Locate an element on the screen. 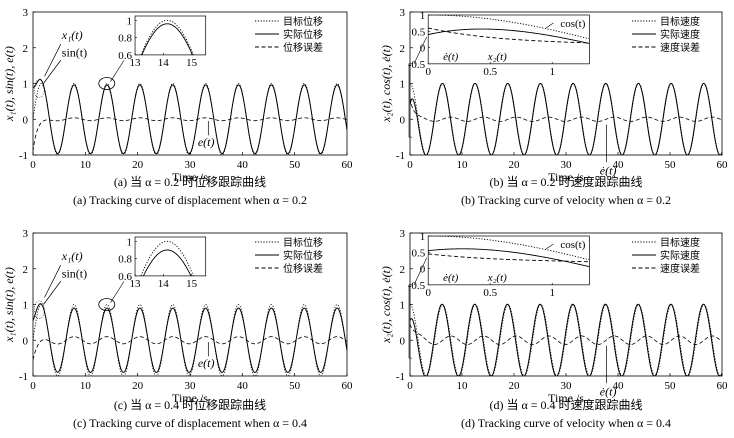  legend-label: 速度误差 is located at coordinates (680, 268).